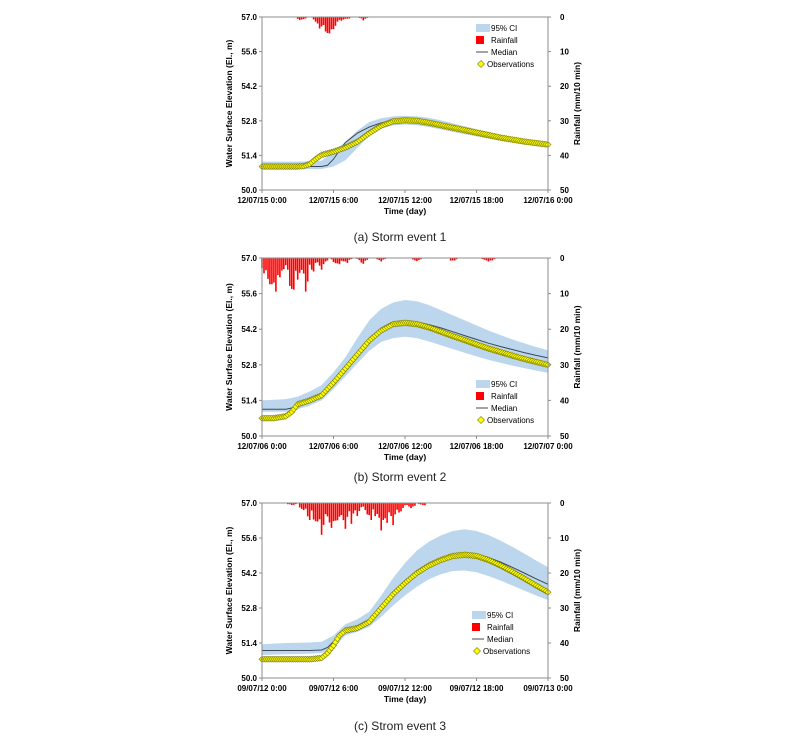 This screenshot has height=741, width=800. Describe the element at coordinates (506, 651) in the screenshot. I see `legend-label: Observations` at that location.